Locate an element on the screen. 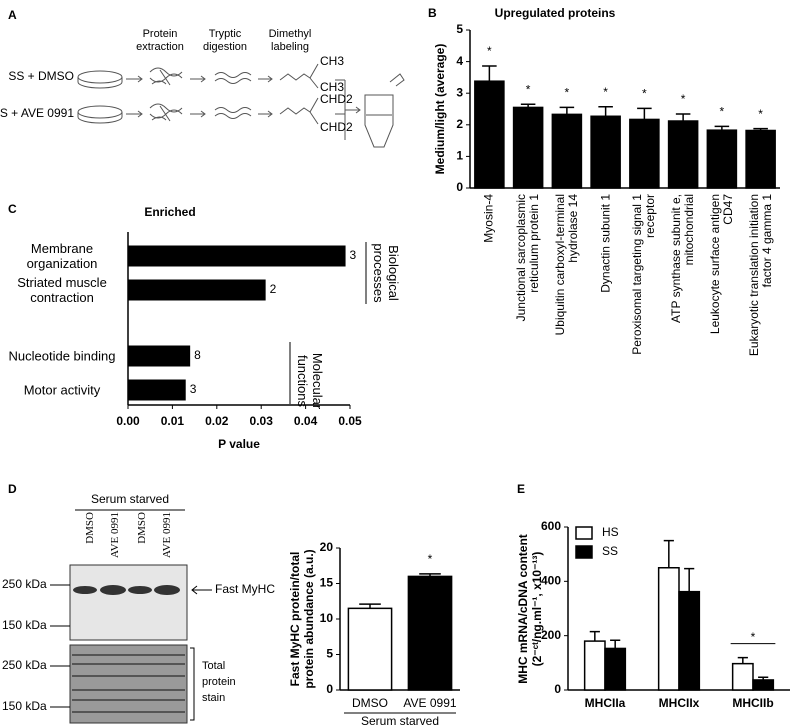 The image size is (800, 728). stain-label: Total protein stain is located at coordinates (219, 682).